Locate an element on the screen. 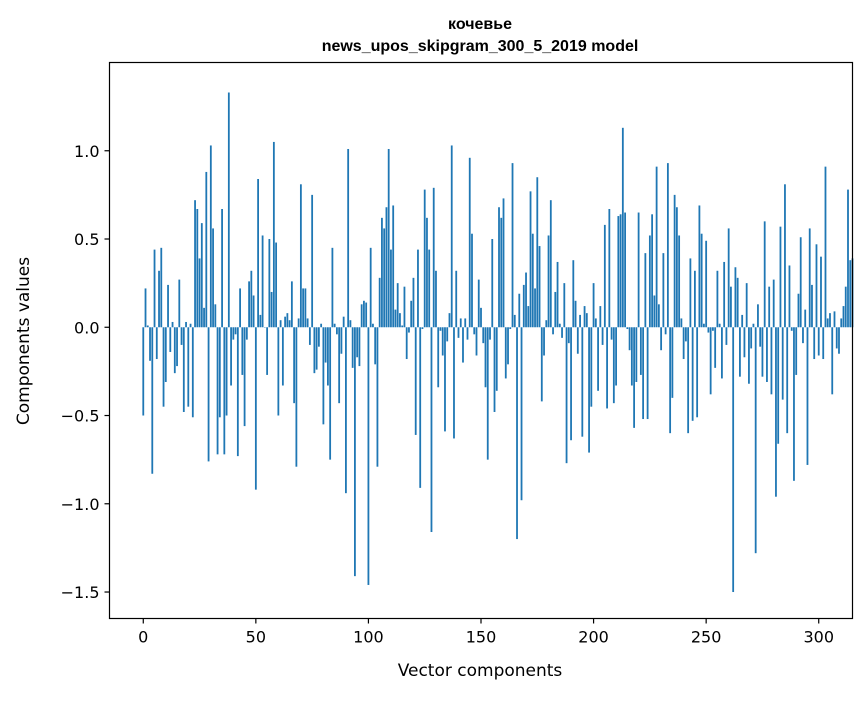  y-tick-label: 1.0 is located at coordinates (86, 151).